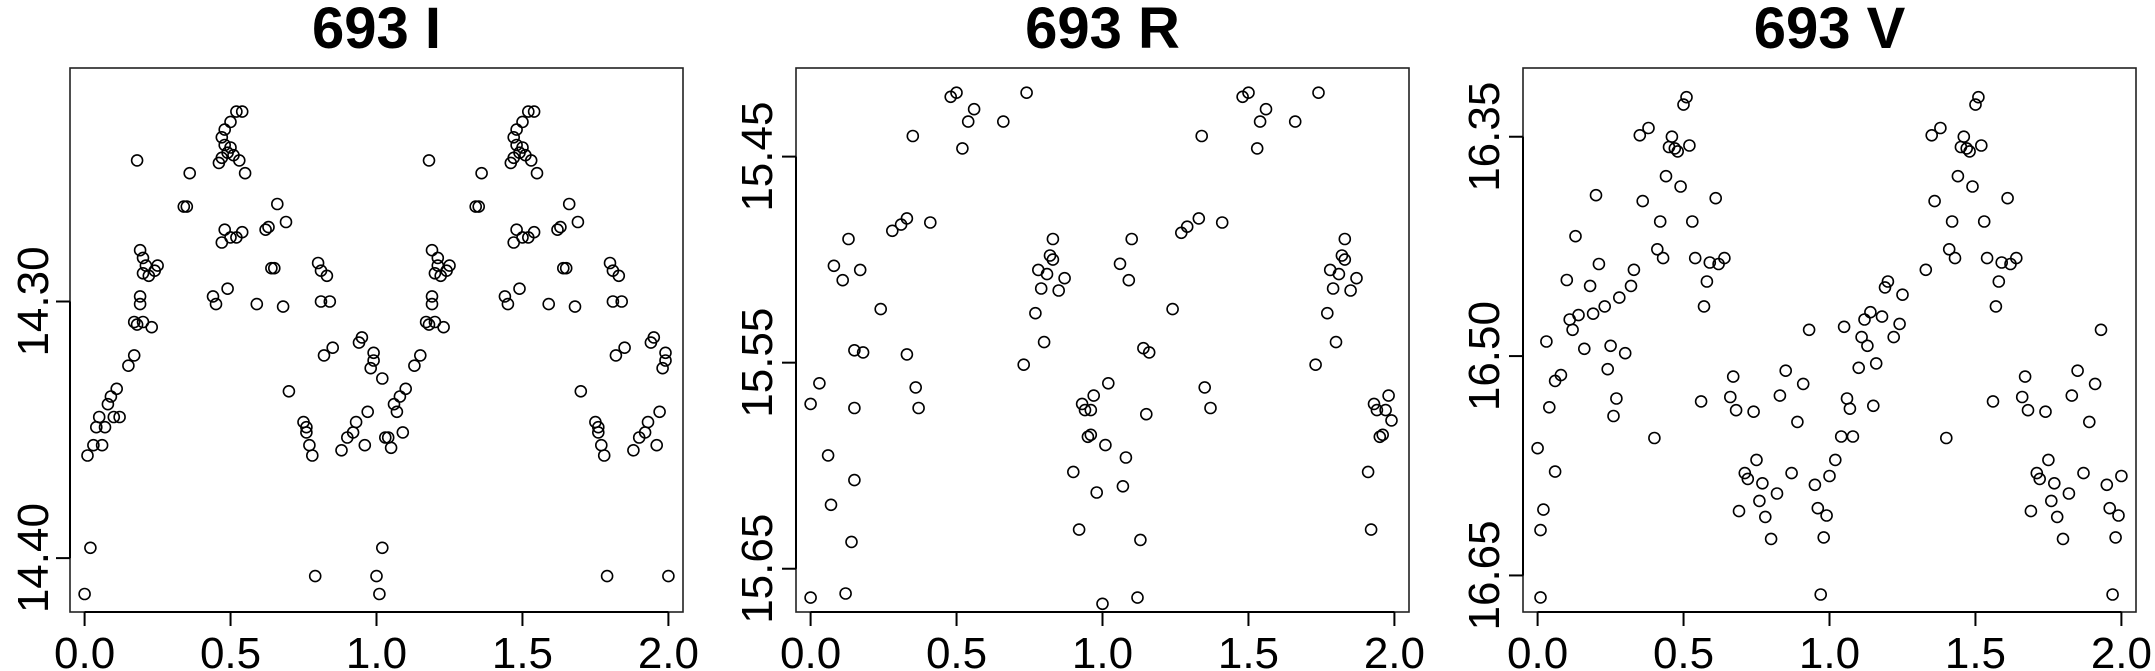 The image size is (2155, 671). What do you see at coordinates (757, 569) in the screenshot?
I see `y-tick-label: 15.65` at bounding box center [757, 569].